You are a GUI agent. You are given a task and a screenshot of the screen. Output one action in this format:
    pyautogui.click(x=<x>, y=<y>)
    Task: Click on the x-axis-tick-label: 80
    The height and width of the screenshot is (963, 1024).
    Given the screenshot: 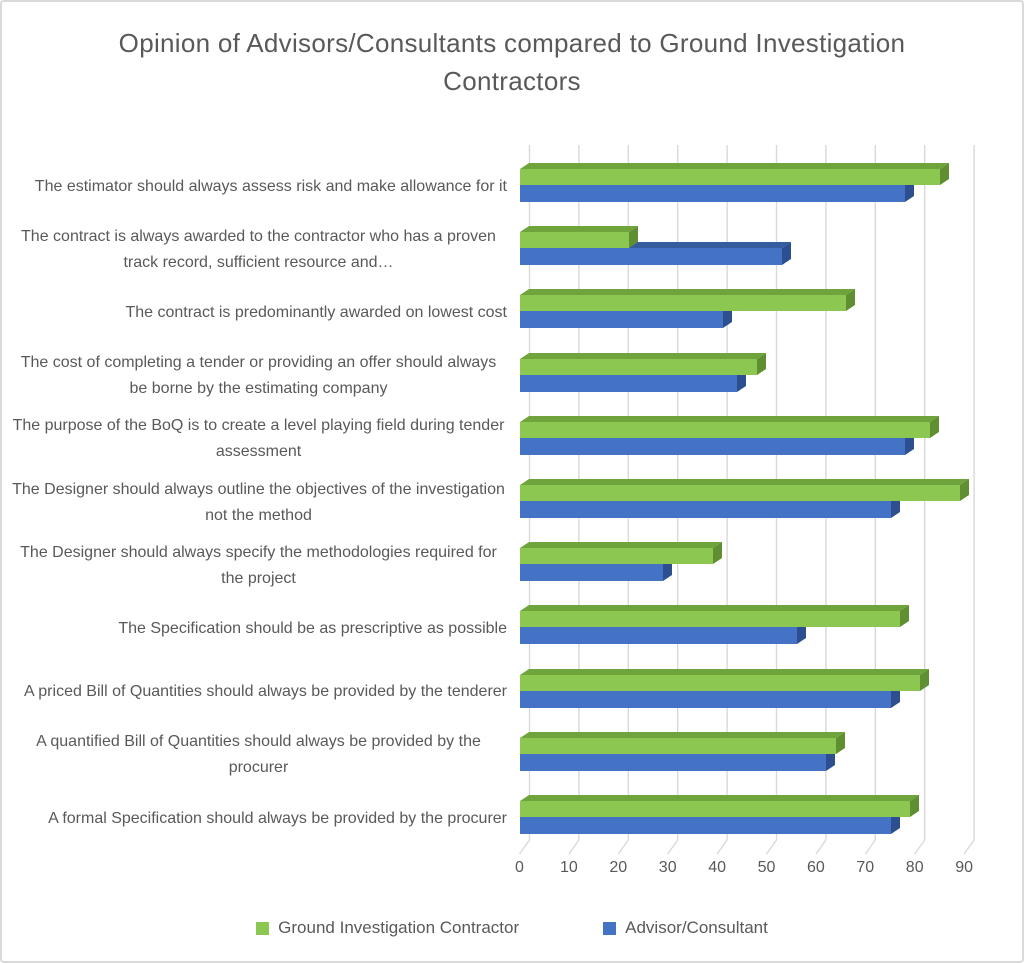 What is the action you would take?
    pyautogui.click(x=914, y=867)
    